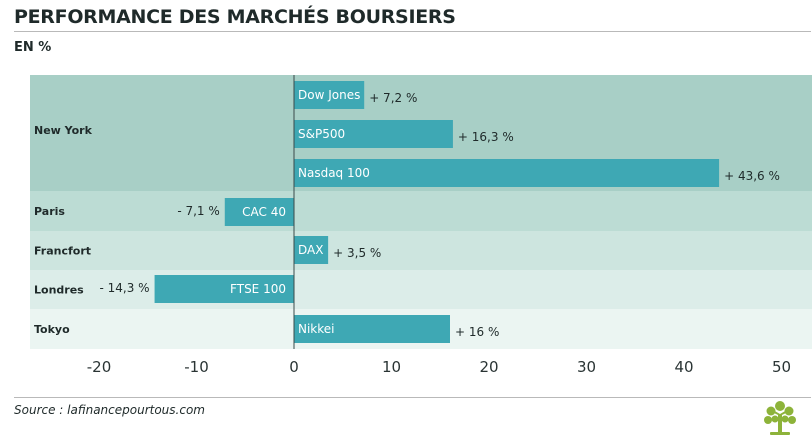 This screenshot has height=436, width=812. I want to click on x-tick-label: -10, so click(196, 367).